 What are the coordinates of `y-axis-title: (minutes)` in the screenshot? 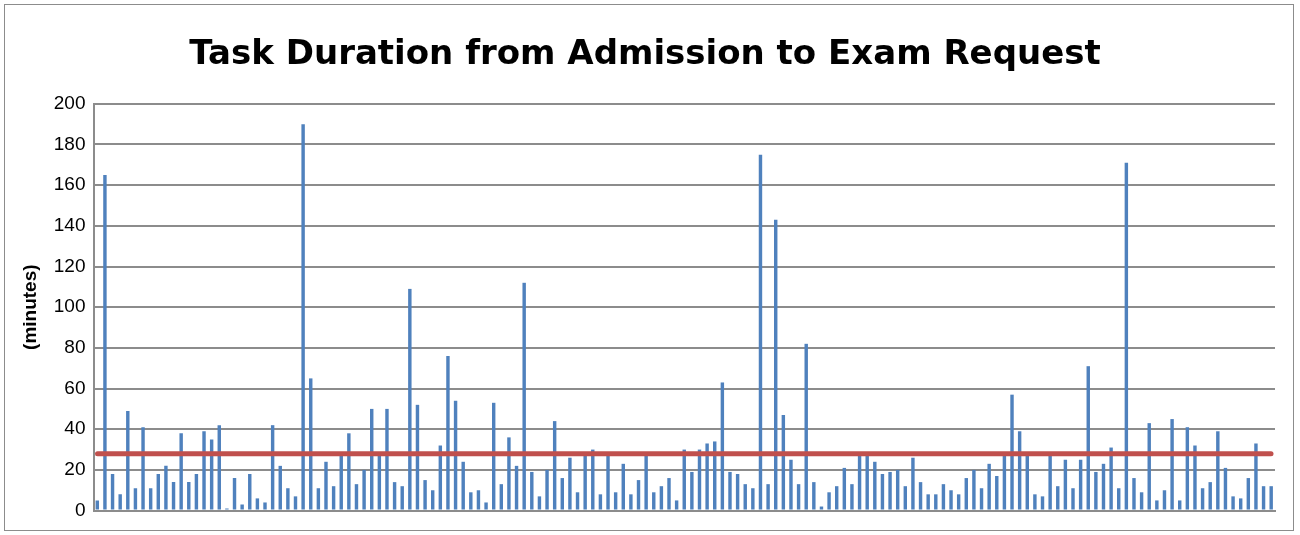 It's located at (29, 307).